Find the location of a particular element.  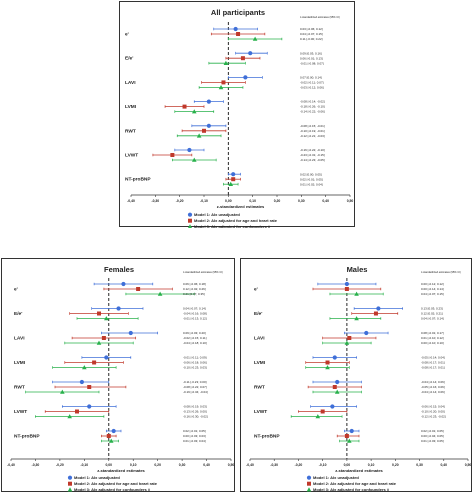

estimate-label: -0.06 [-0.15; 0.04] is located at coordinates (433, 407).